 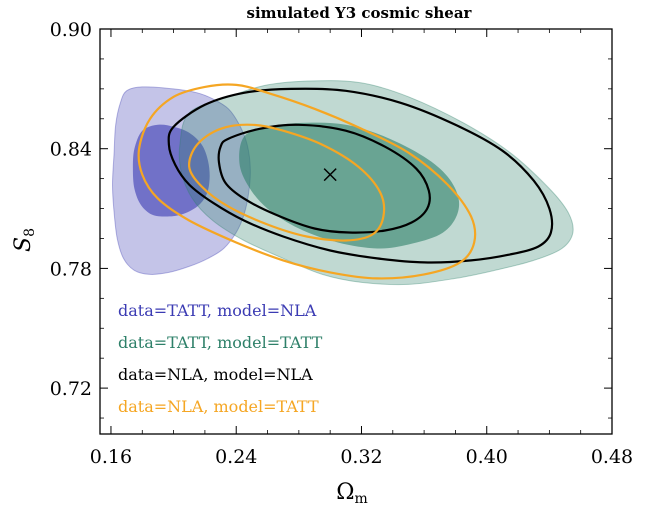 I want to click on x-tick-label: 0.48, so click(x=612, y=457).